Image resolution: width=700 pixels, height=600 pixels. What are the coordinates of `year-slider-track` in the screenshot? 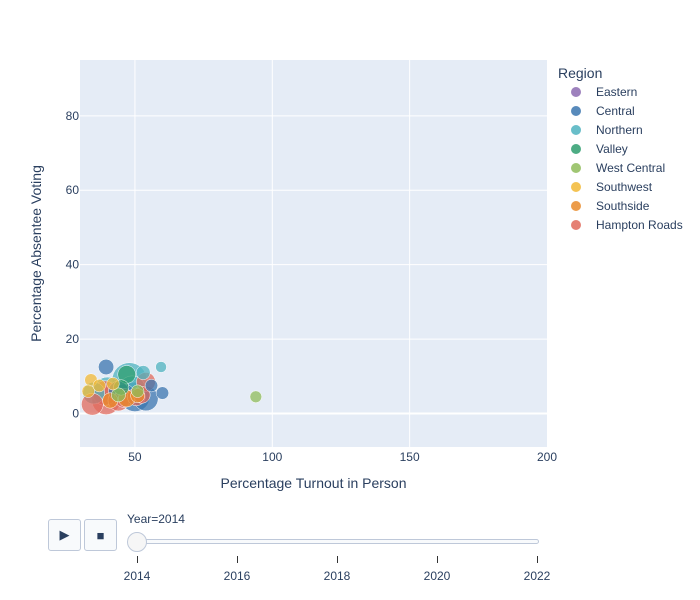 It's located at (334, 541).